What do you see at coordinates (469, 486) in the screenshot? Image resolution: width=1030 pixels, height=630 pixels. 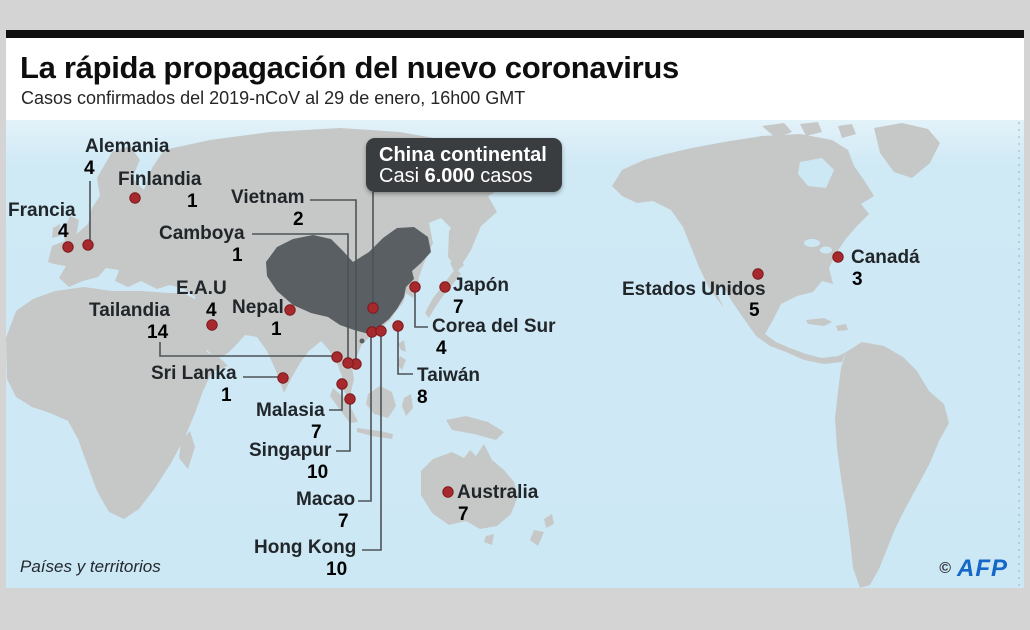 I see `landmass-australia` at bounding box center [469, 486].